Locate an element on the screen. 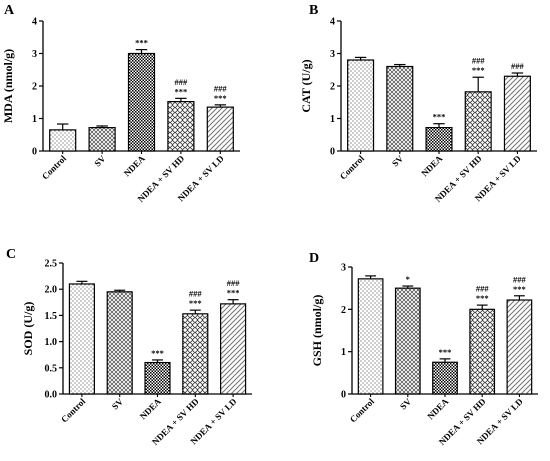 The width and height of the screenshot is (550, 461). y-tick-label: 1.0 is located at coordinates (51, 342).